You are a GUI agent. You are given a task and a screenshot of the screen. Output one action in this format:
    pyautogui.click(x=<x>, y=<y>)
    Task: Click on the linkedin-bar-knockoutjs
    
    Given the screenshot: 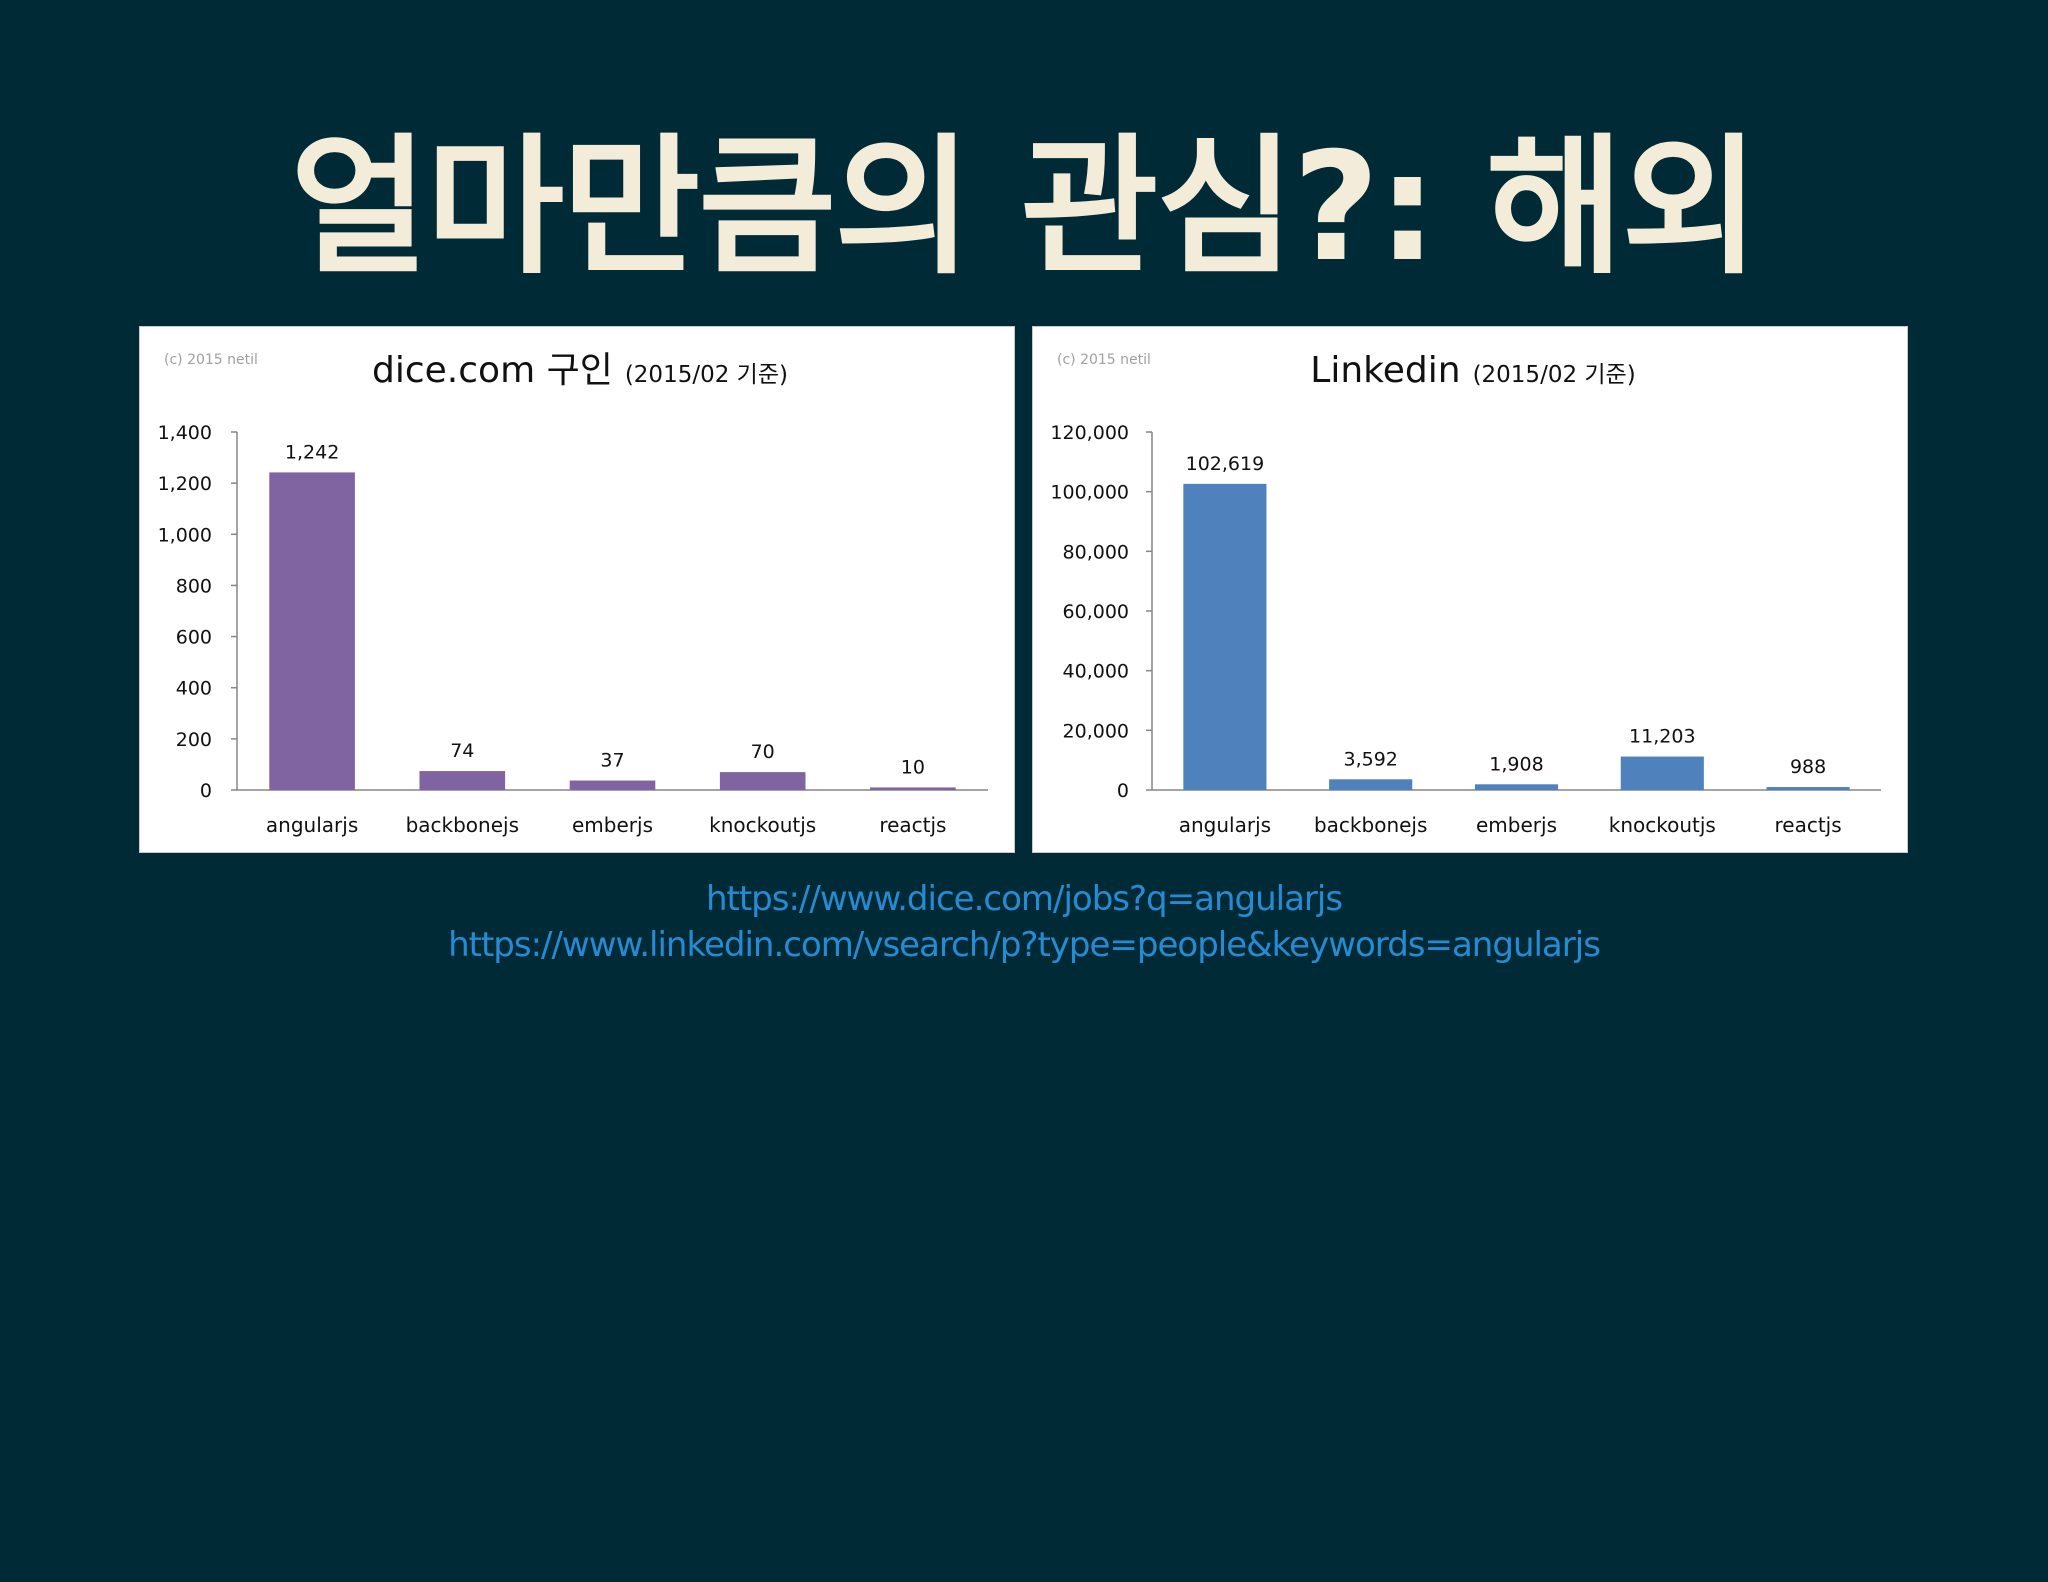 What is the action you would take?
    pyautogui.click(x=1662, y=773)
    